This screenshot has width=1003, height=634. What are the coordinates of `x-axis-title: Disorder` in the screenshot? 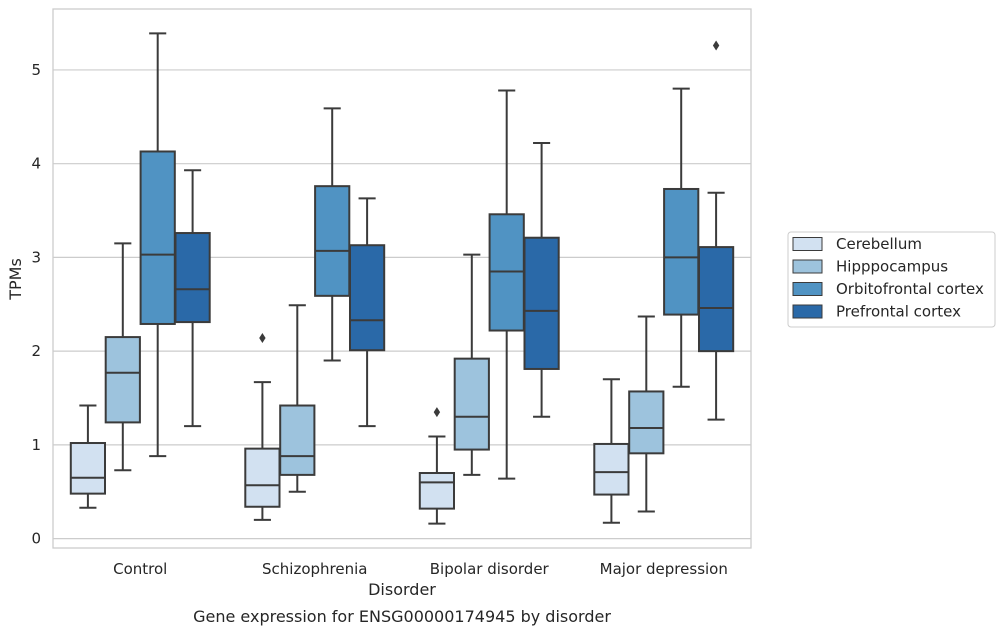 It's located at (402, 589).